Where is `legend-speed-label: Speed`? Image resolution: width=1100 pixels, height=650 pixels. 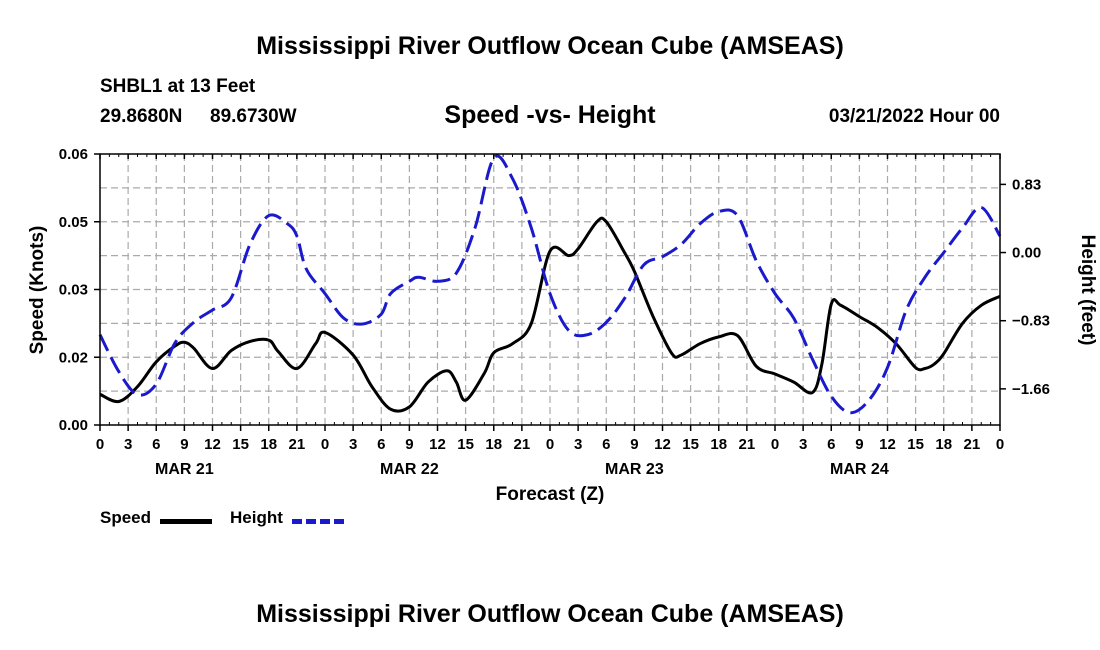
legend-speed-label: Speed is located at coordinates (126, 517).